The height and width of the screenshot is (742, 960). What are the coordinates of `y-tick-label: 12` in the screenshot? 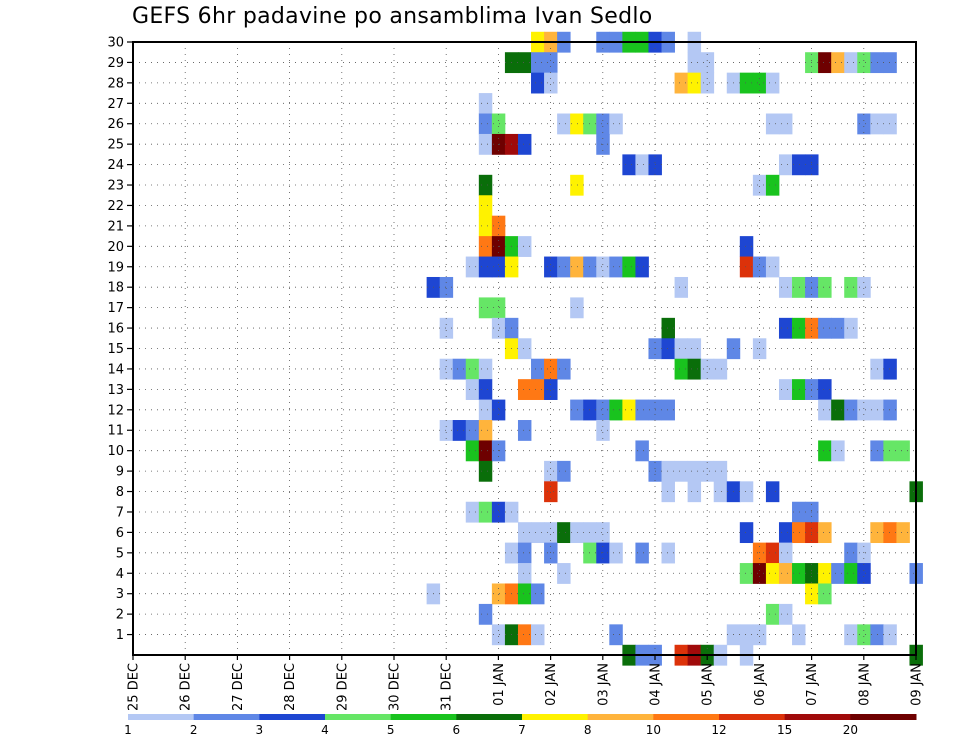 It's located at (115, 410).